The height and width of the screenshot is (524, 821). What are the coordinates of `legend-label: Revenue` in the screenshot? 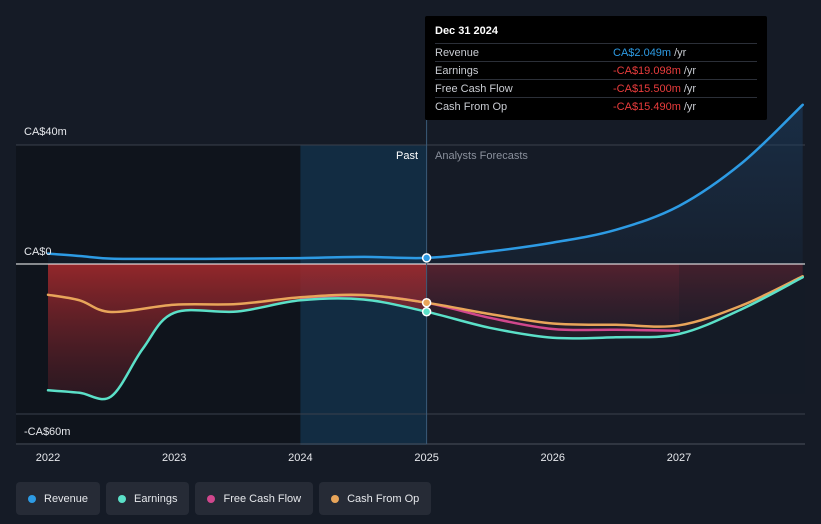 It's located at (66, 498).